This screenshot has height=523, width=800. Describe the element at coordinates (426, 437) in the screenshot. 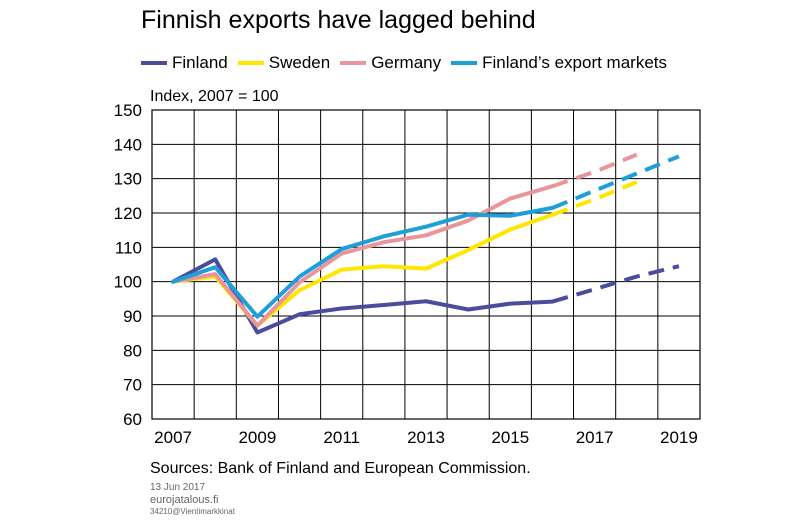

I see `x-tick-label: 2013` at that location.